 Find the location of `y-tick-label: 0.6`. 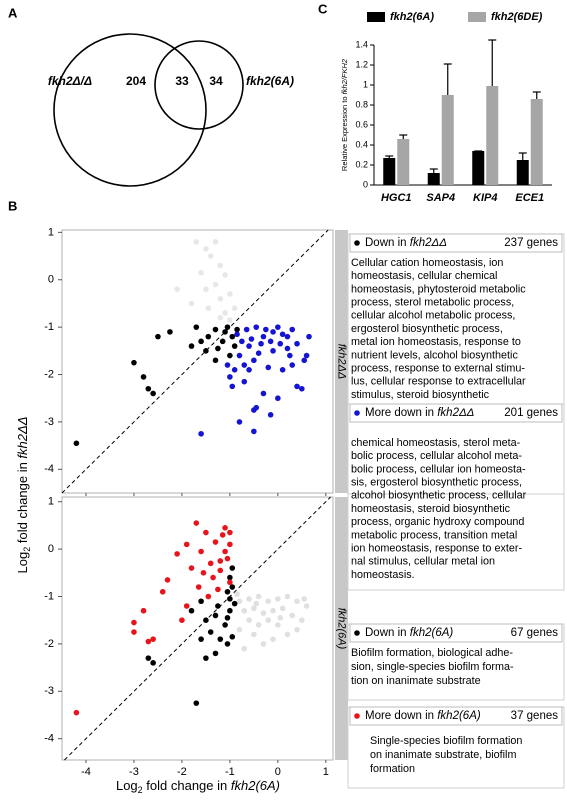

y-tick-label: 0.6 is located at coordinates (361, 124).